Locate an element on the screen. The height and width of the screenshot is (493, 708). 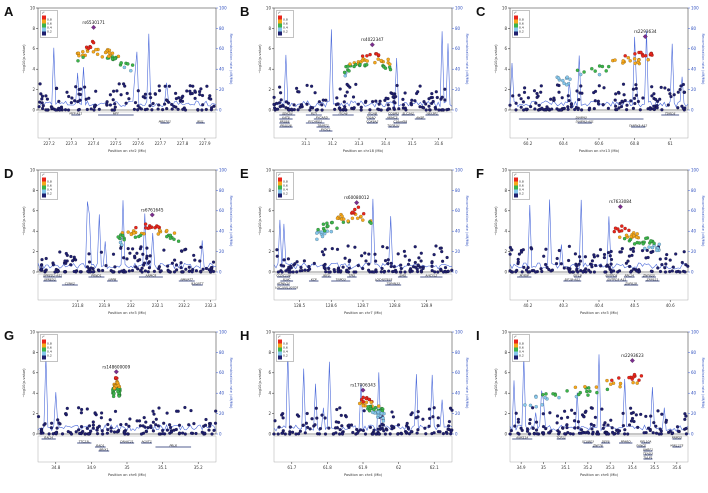
ld-legend-label: 0.4 is located at coordinates (49, 28).